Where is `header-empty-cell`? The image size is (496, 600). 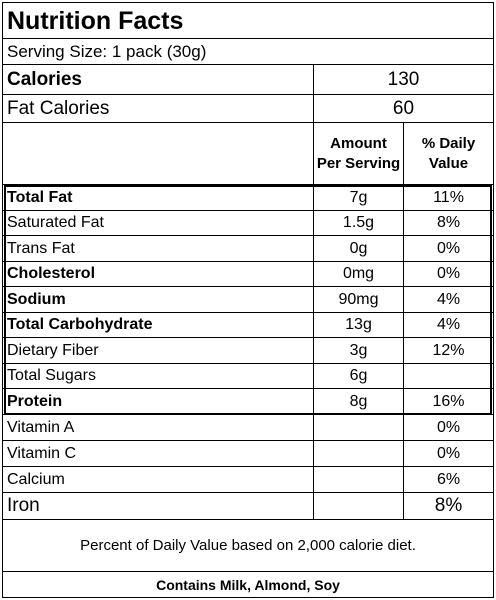 header-empty-cell is located at coordinates (158, 153).